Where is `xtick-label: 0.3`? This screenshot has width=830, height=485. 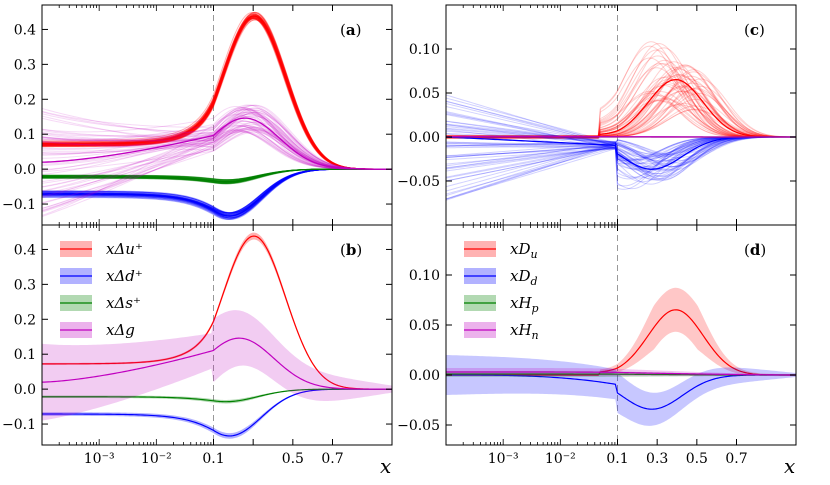 xtick-label: 0.3 is located at coordinates (657, 459).